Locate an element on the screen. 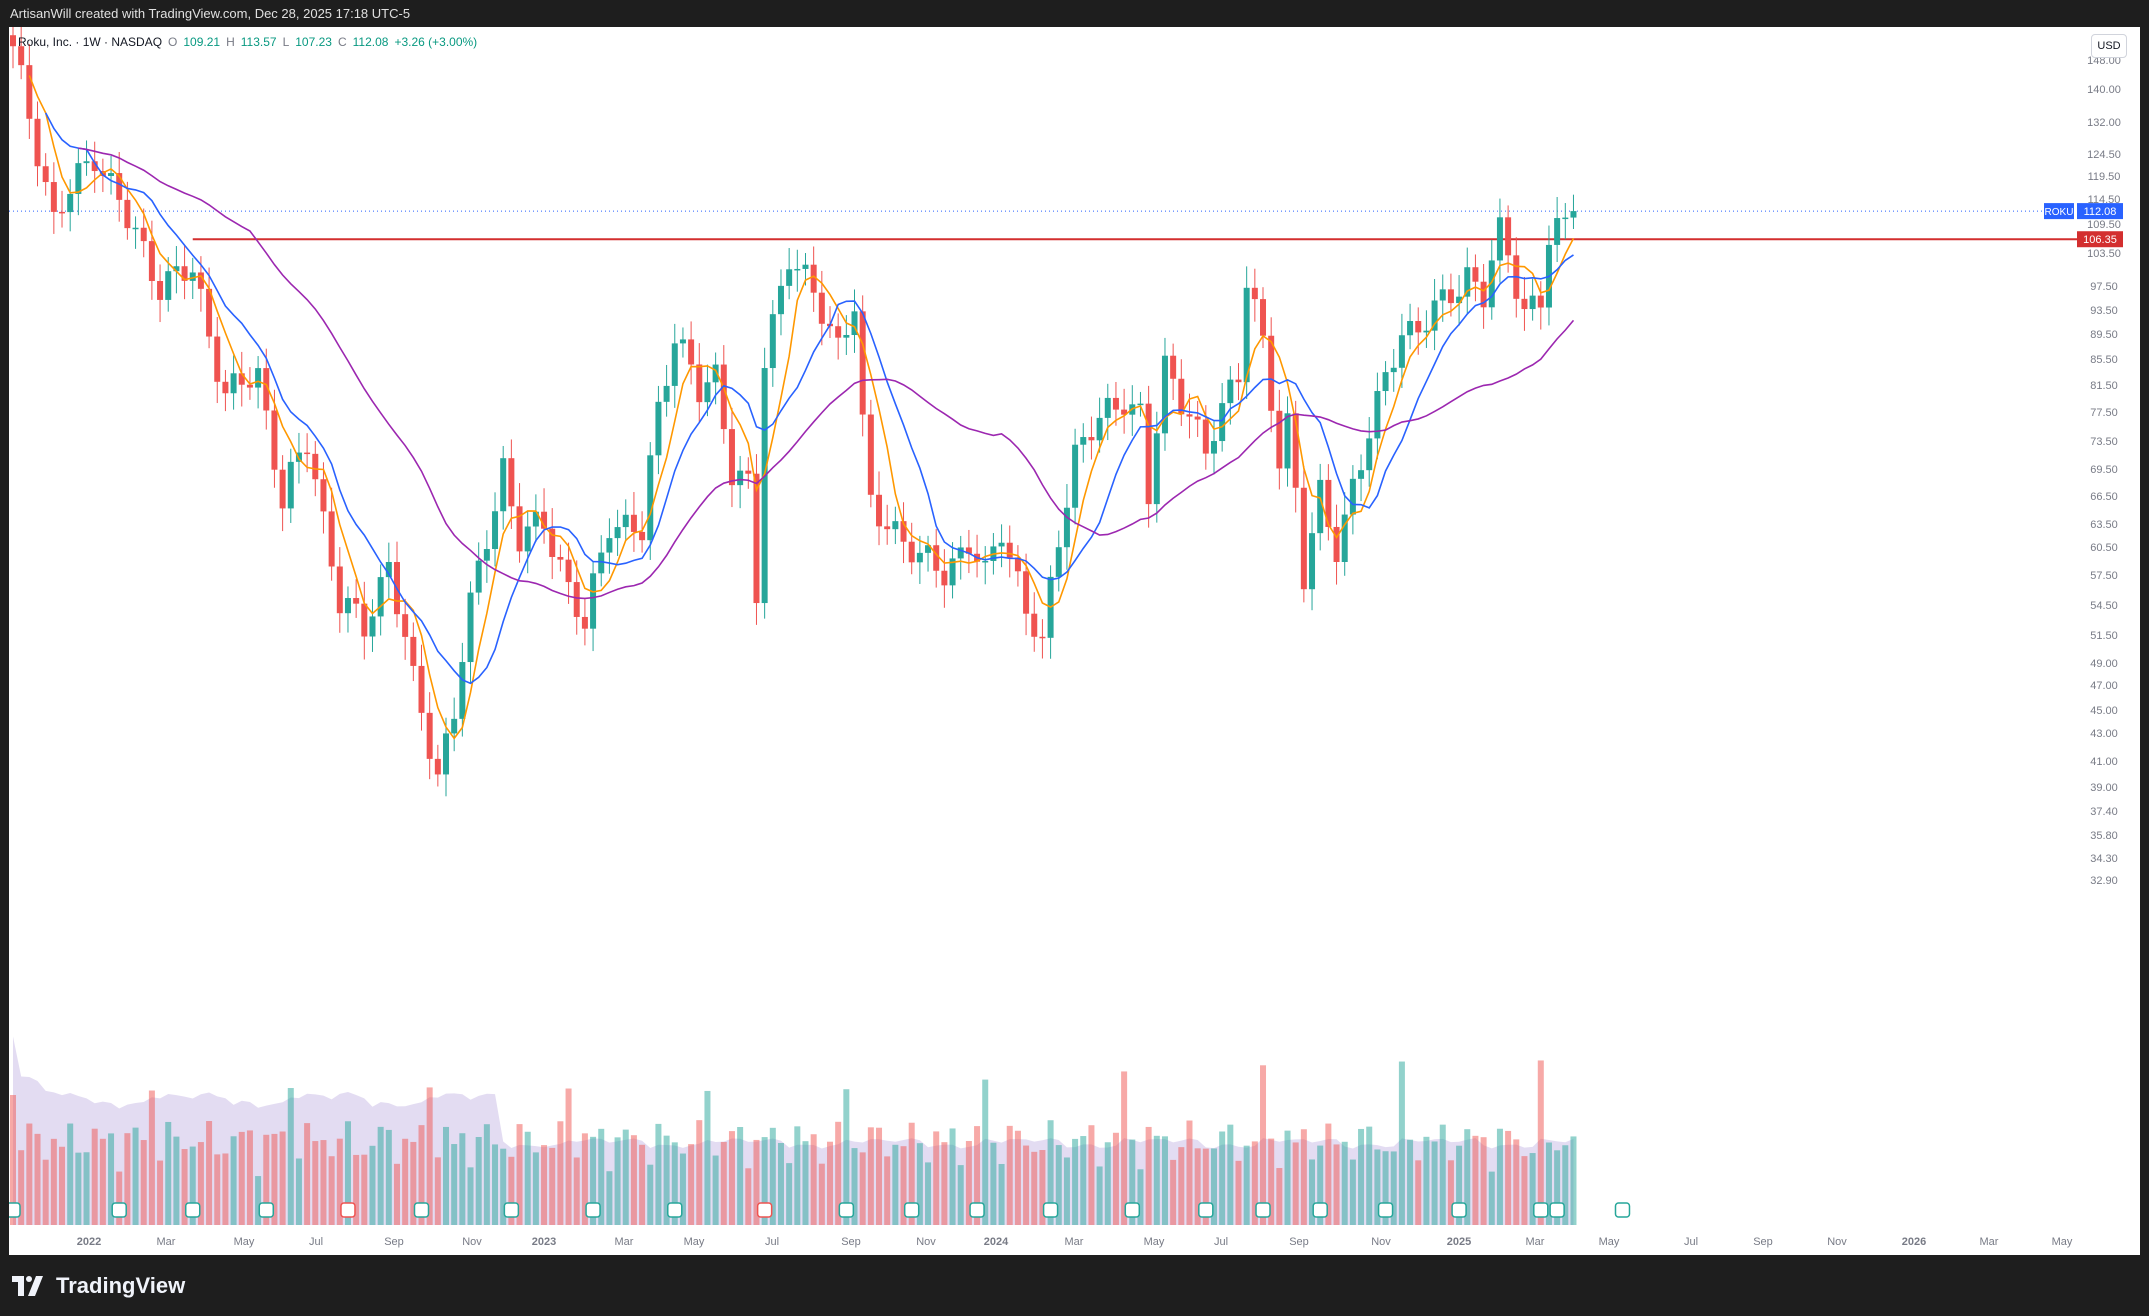 The height and width of the screenshot is (1316, 2149). tradingview-logo: TradingView is located at coordinates (98, 1286).